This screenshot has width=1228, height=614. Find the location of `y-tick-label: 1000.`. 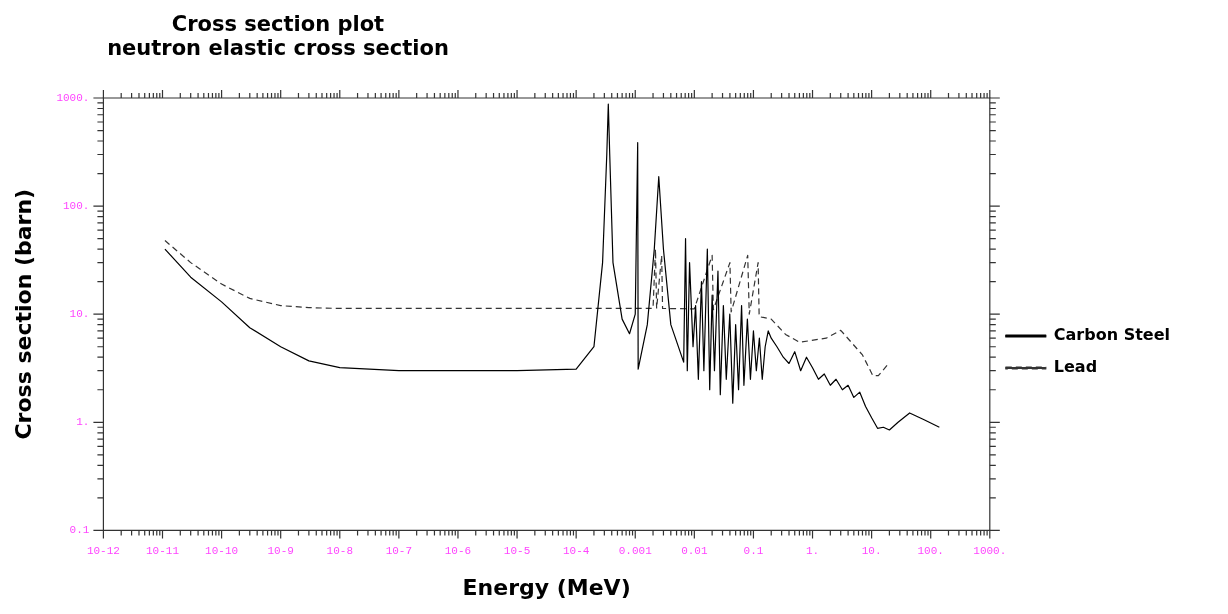

y-tick-label: 1000. is located at coordinates (73, 97).